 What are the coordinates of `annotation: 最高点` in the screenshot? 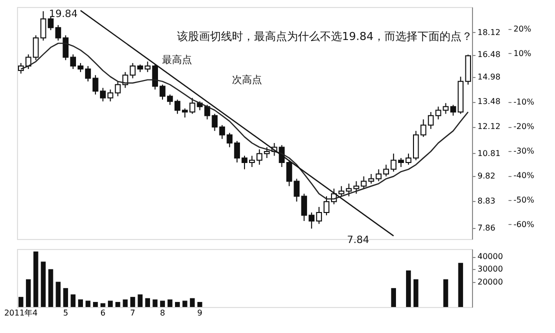 It's located at (177, 60).